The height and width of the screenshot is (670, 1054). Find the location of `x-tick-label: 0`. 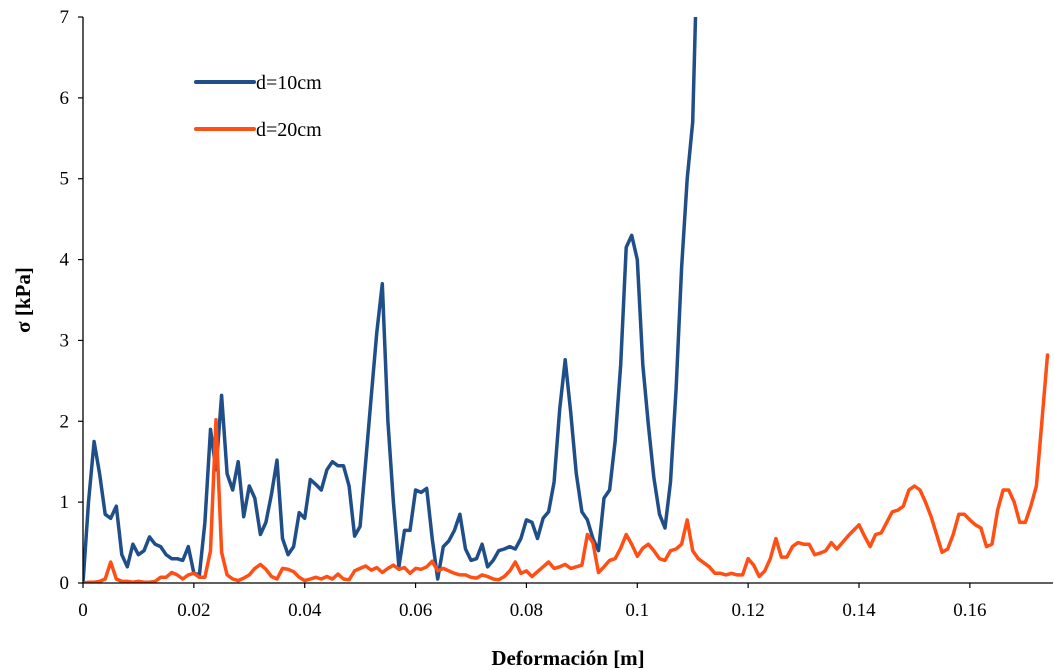

x-tick-label: 0 is located at coordinates (83, 610).